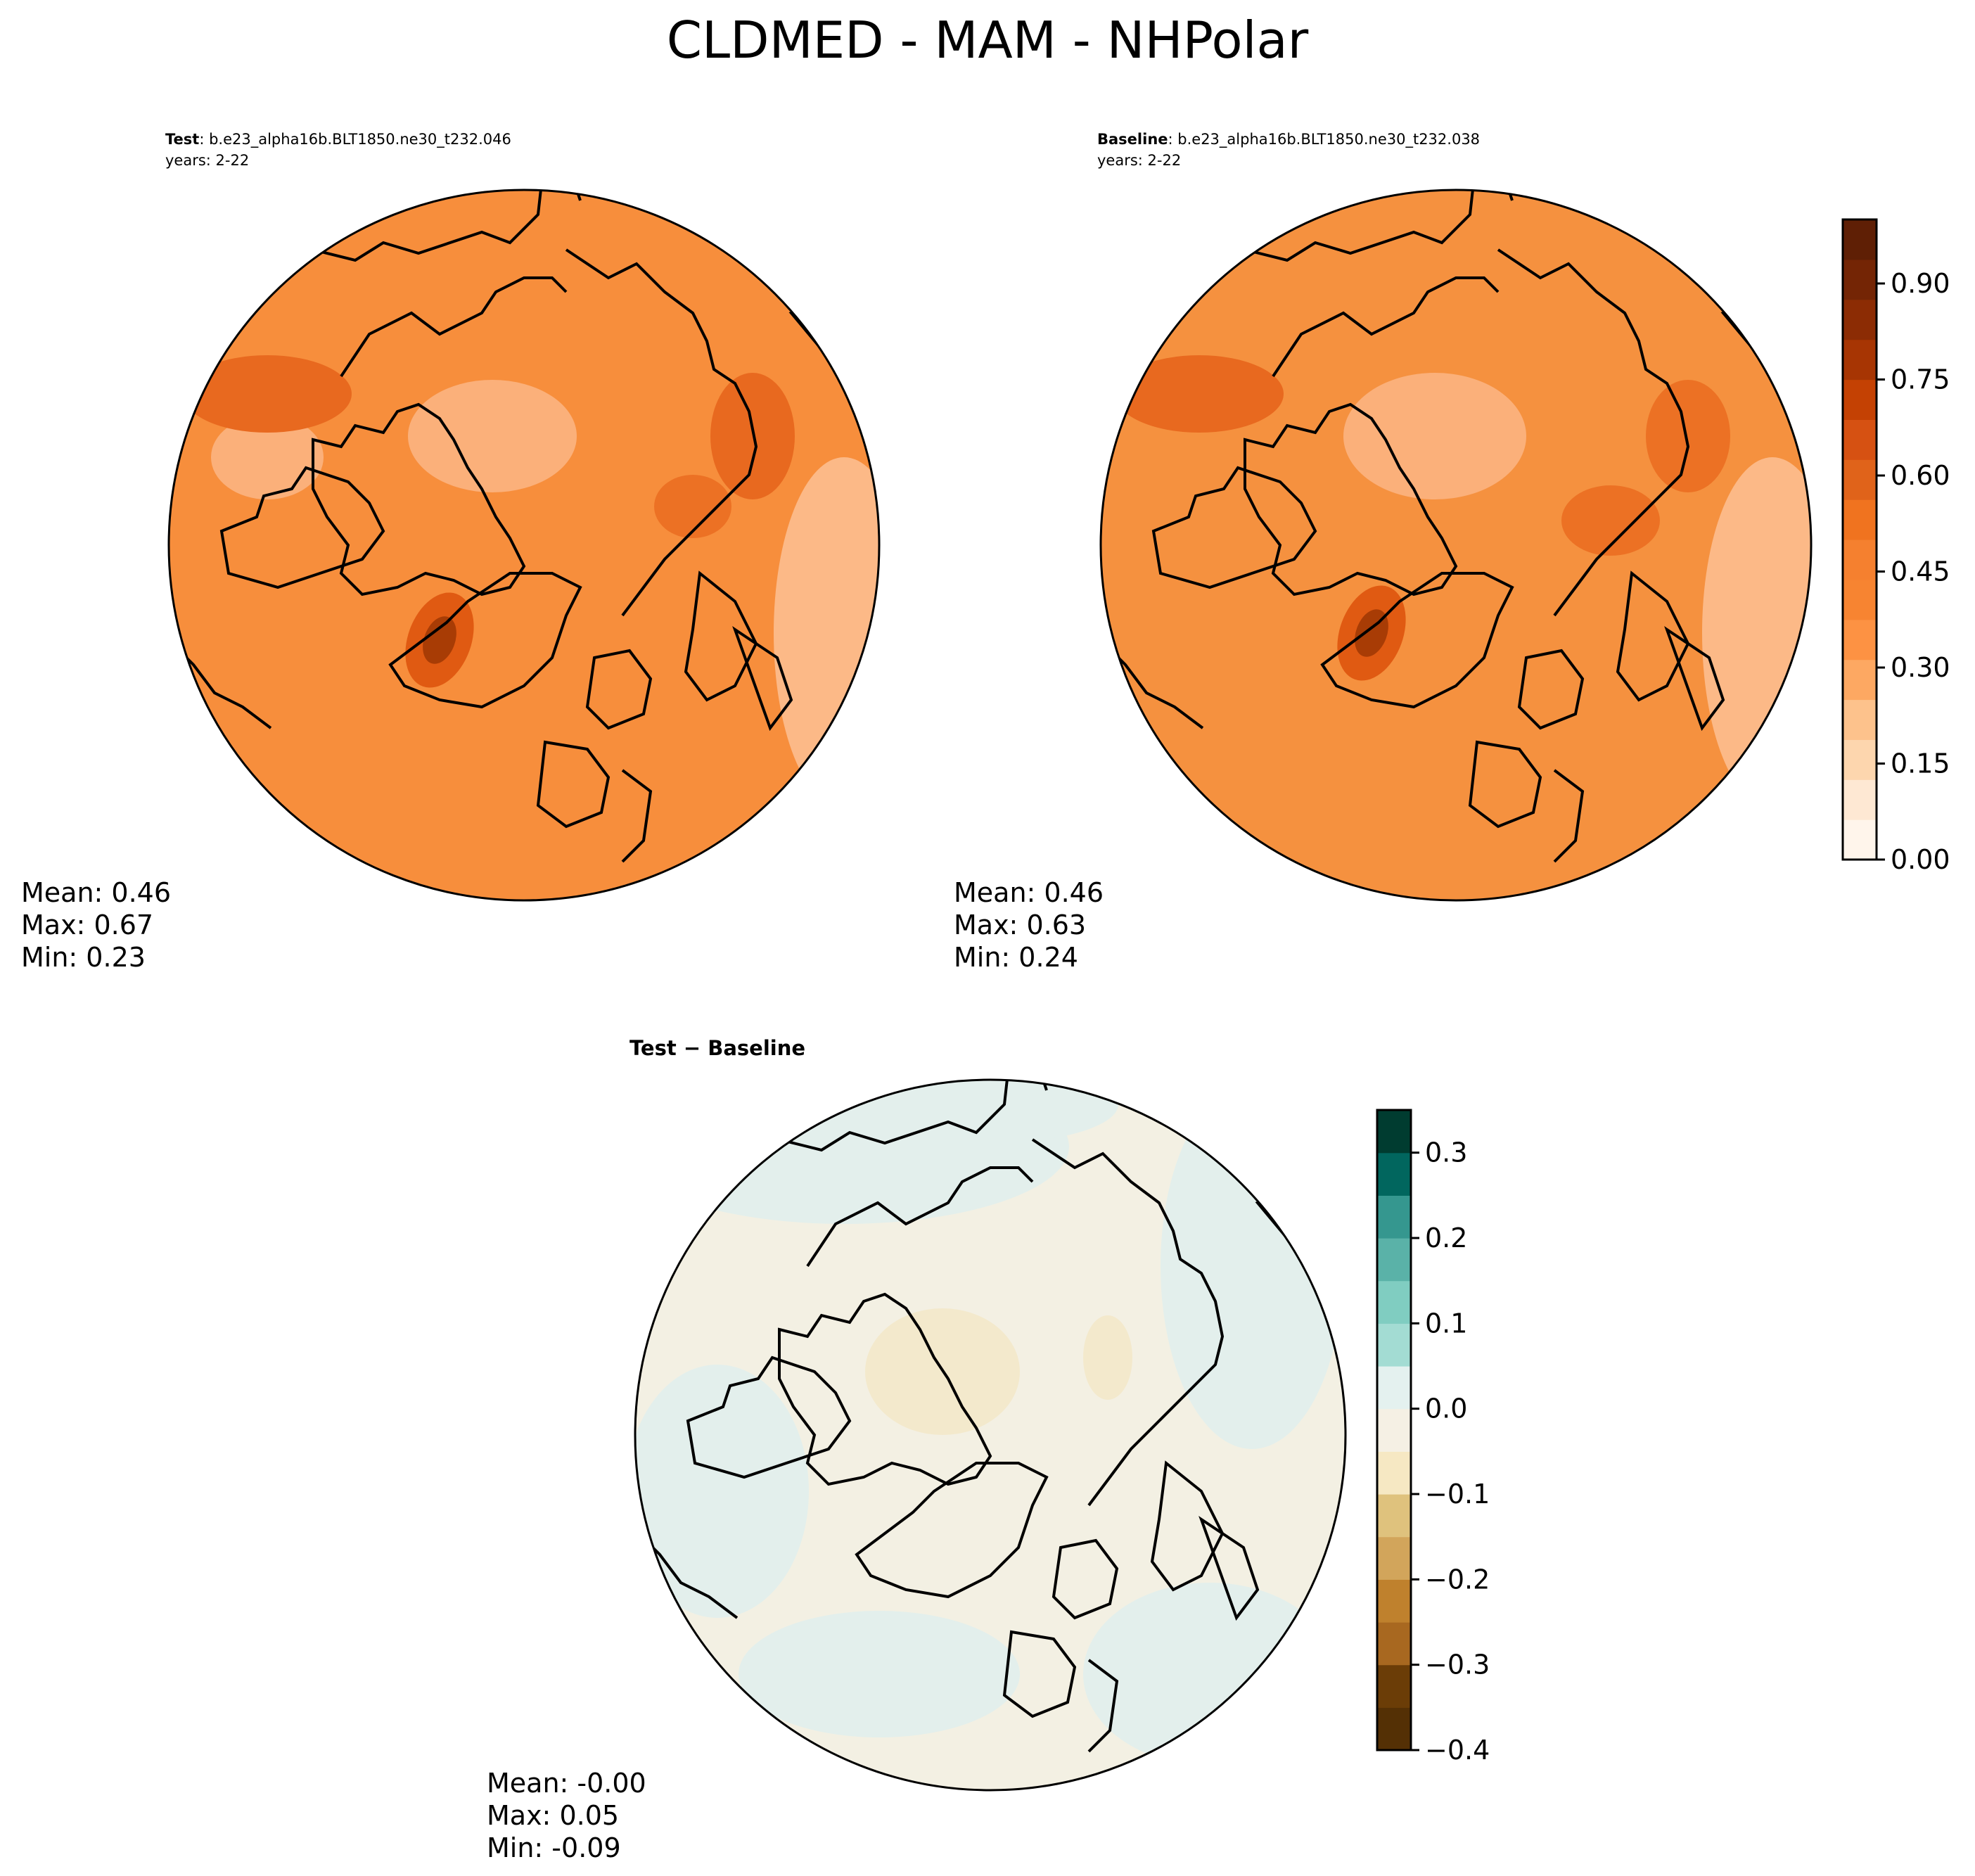  Describe the element at coordinates (566, 1783) in the screenshot. I see `panel-difference-mean: Mean: -0.00` at that location.